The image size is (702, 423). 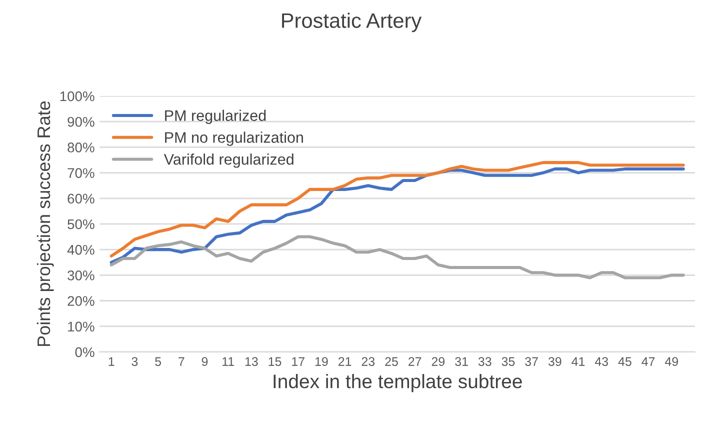 What do you see at coordinates (321, 361) in the screenshot?
I see `x-tick-label: 19` at bounding box center [321, 361].